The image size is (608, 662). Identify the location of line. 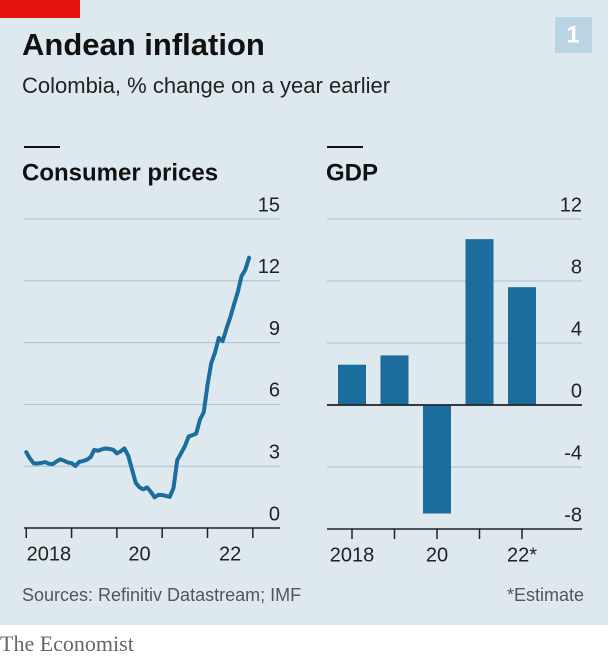
(138, 377).